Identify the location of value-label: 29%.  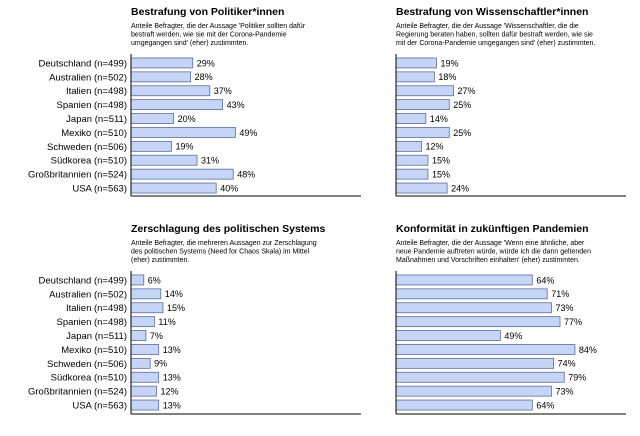
(206, 63).